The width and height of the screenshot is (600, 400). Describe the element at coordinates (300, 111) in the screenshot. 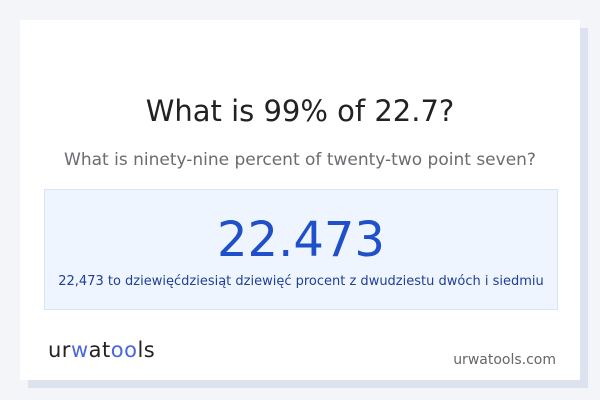

I see `page-title: What is 99% of 22.7?` at that location.